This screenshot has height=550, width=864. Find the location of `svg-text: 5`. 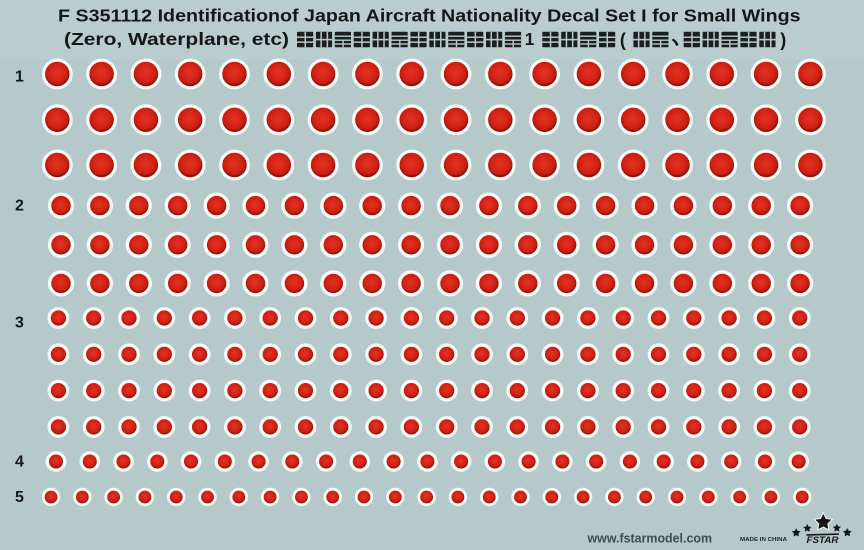

svg-text: 5 is located at coordinates (19, 497).